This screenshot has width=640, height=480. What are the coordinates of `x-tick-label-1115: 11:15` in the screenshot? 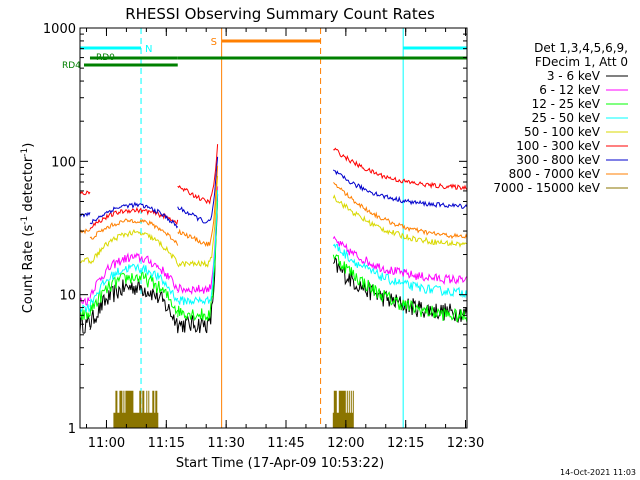 It's located at (166, 443).